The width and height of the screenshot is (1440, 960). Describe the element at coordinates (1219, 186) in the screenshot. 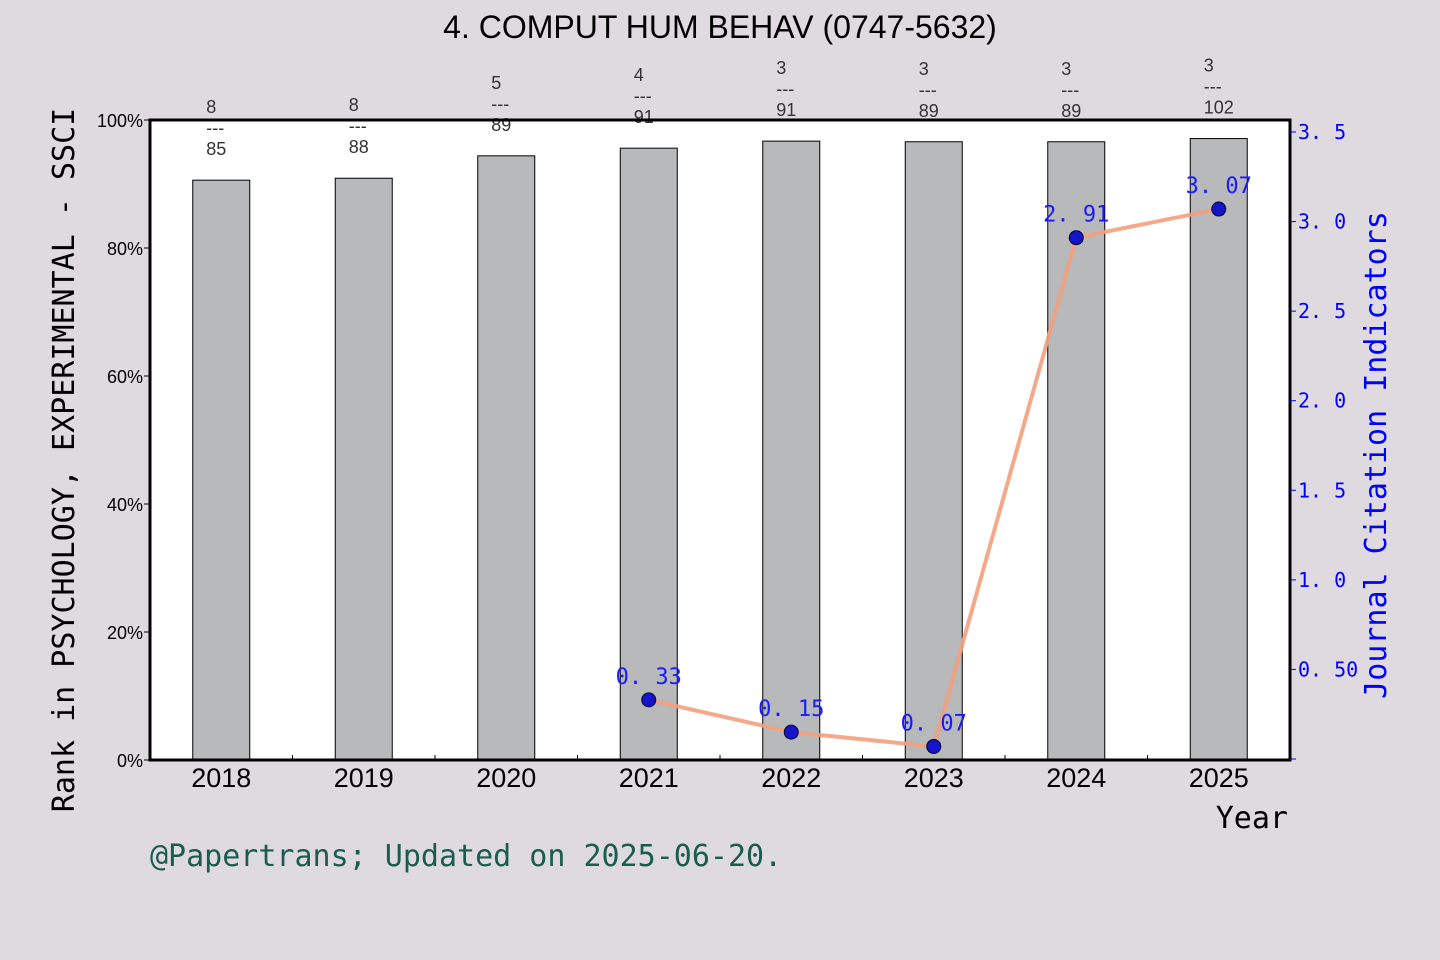

I see `jci-value-label: 3. 07` at that location.